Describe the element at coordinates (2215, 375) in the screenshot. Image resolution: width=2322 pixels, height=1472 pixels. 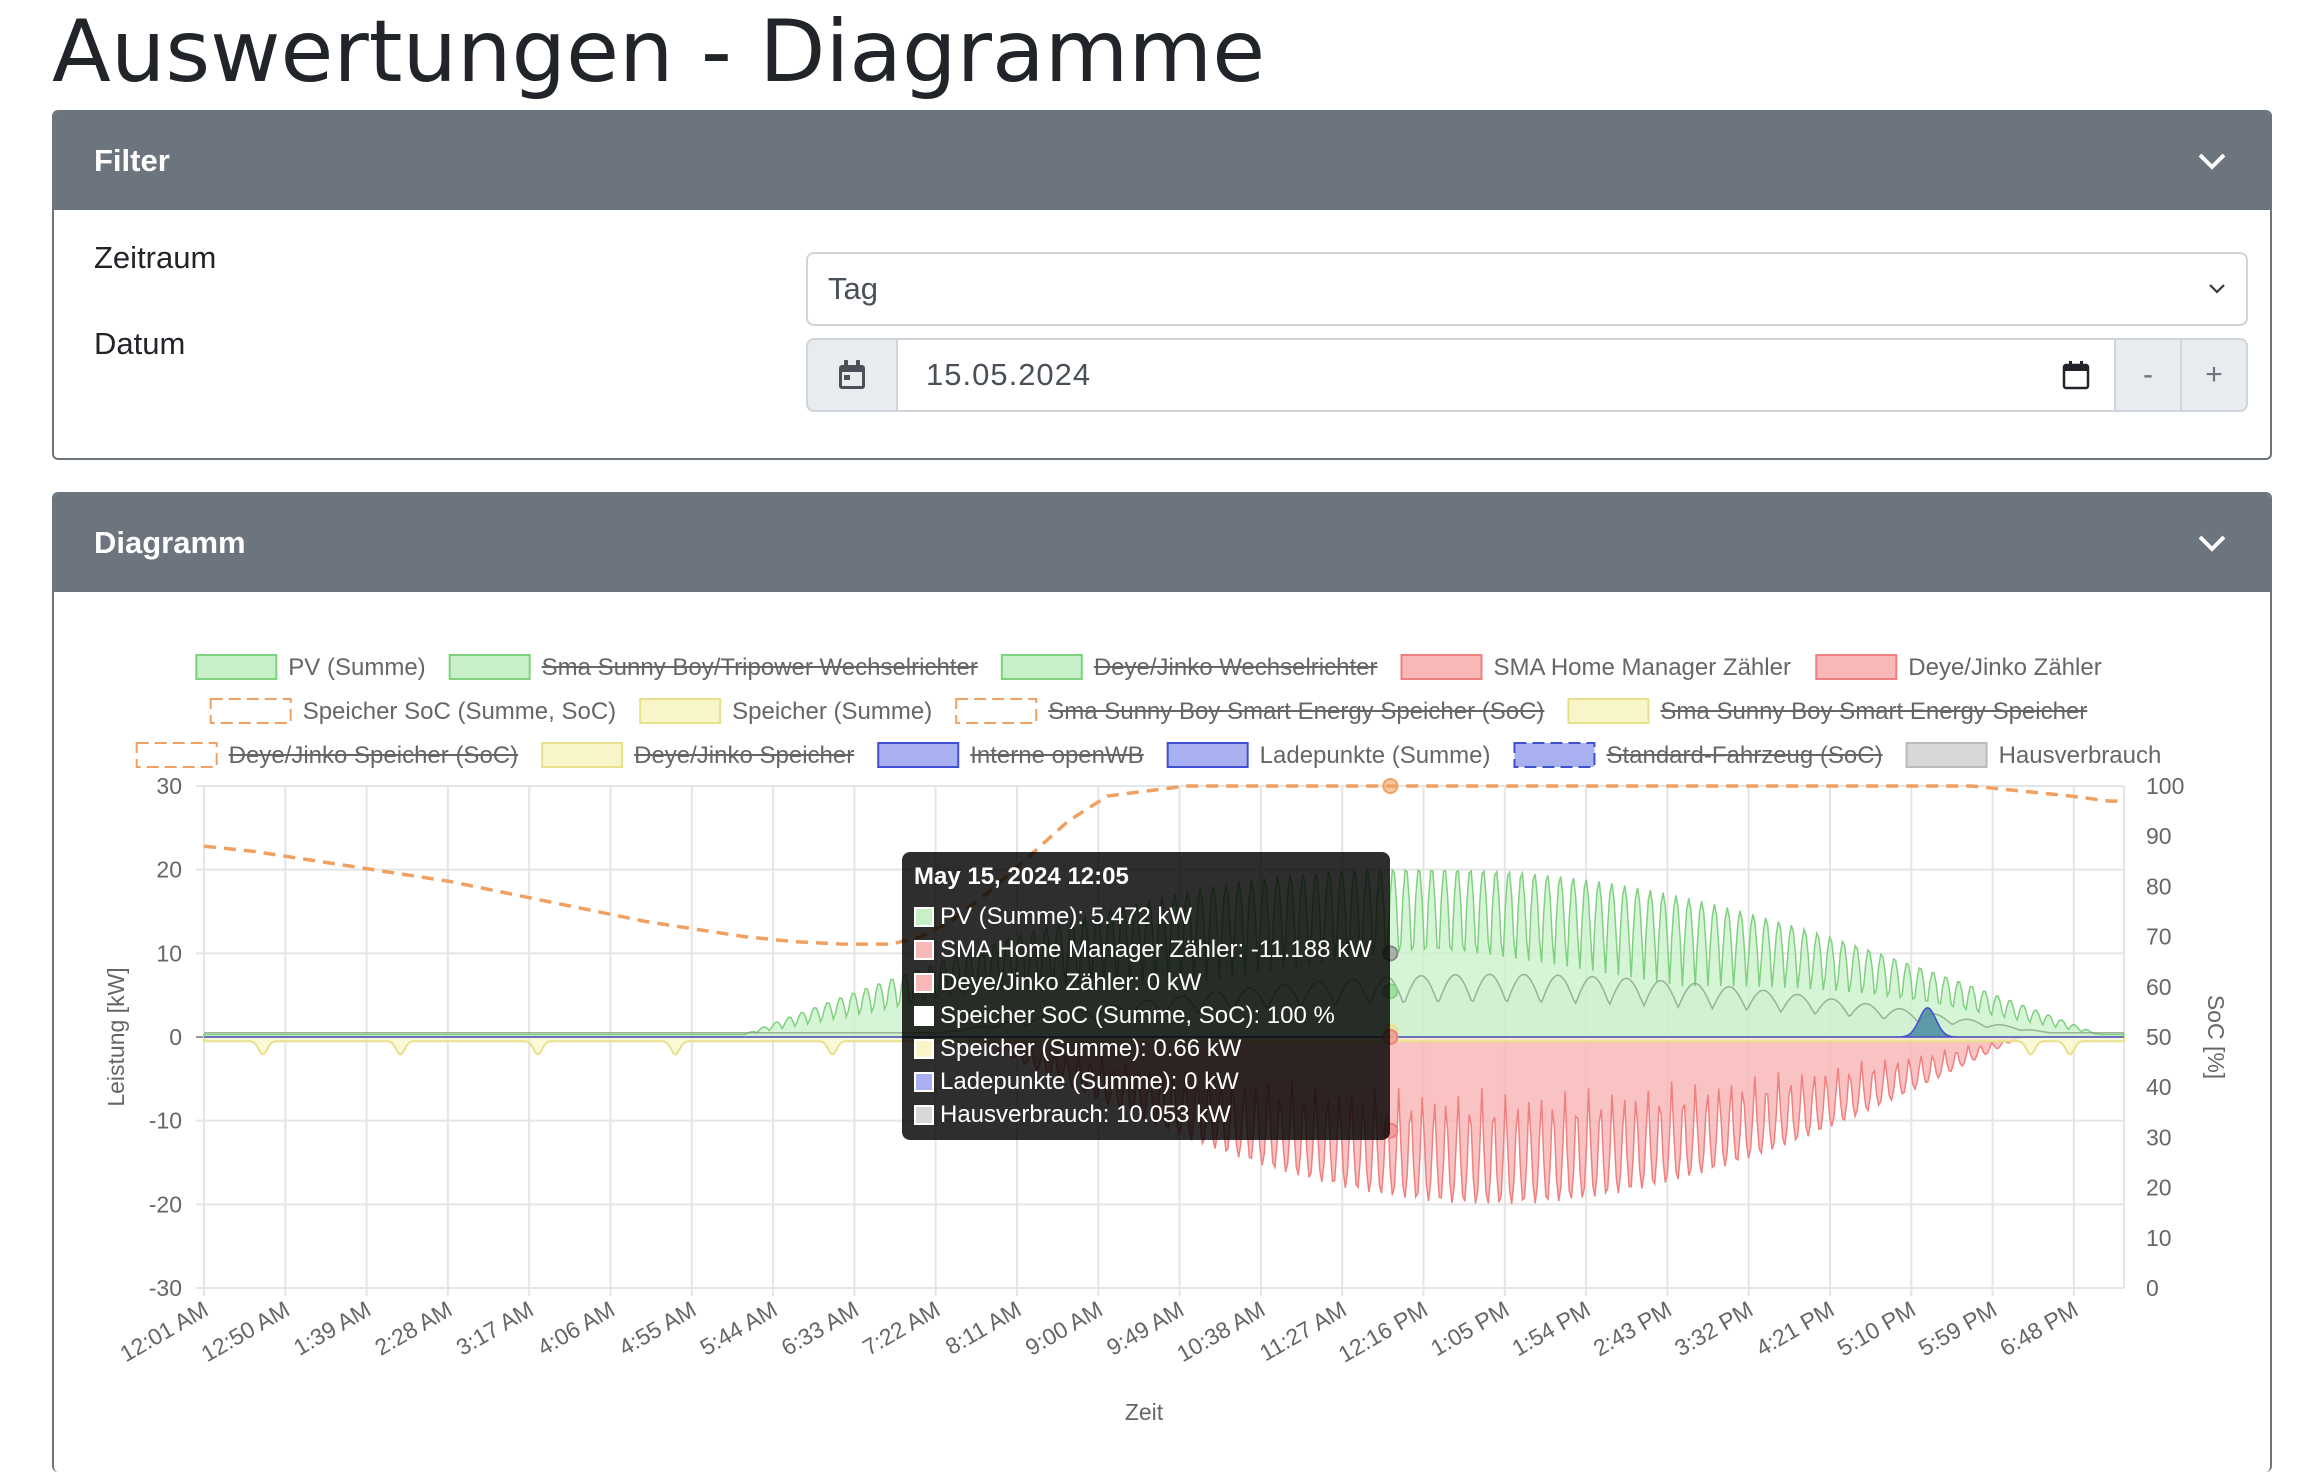
I see `date-plus-button: +` at that location.